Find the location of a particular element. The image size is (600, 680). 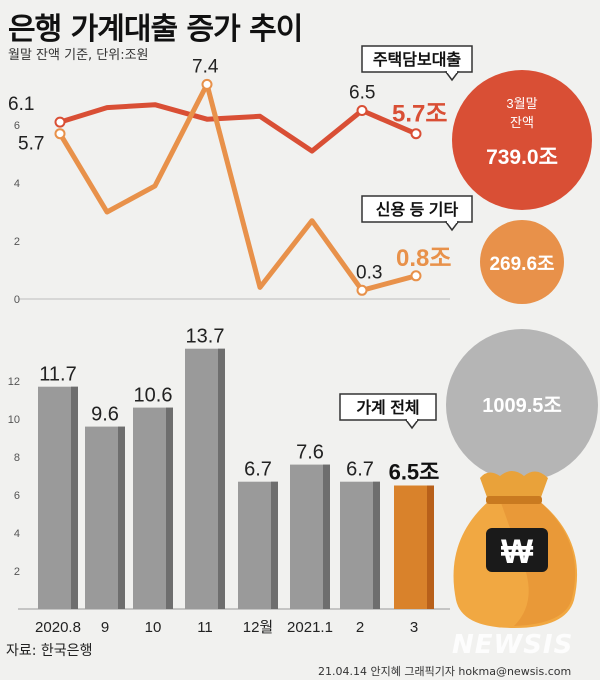

x-axis-label: 11 is located at coordinates (205, 627).